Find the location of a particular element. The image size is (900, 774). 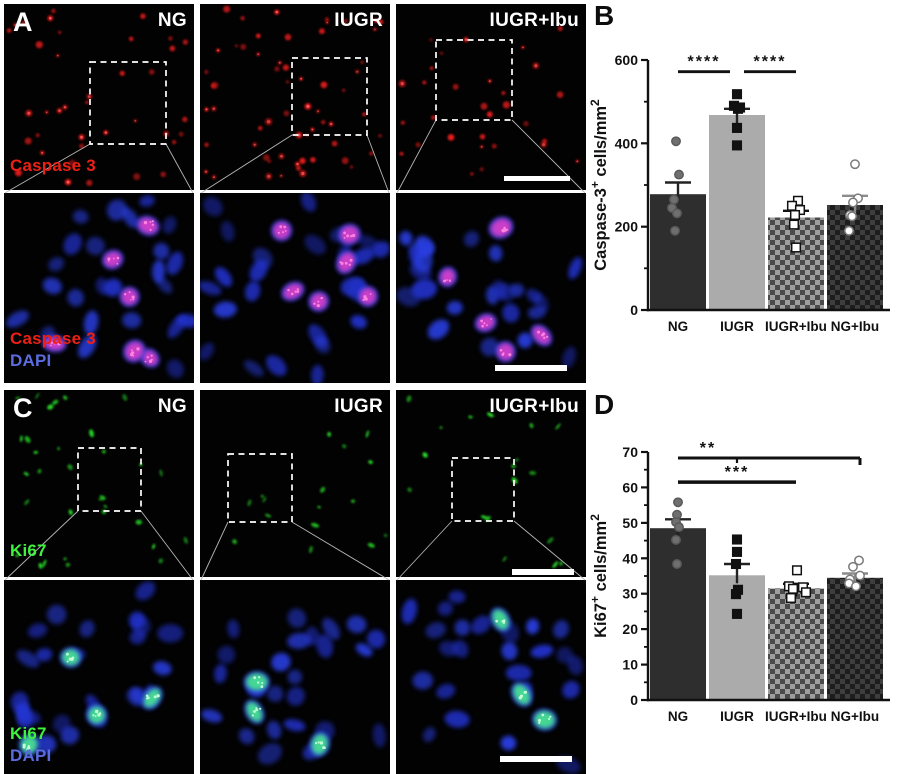

significance-stars: ** is located at coordinates (708, 448).